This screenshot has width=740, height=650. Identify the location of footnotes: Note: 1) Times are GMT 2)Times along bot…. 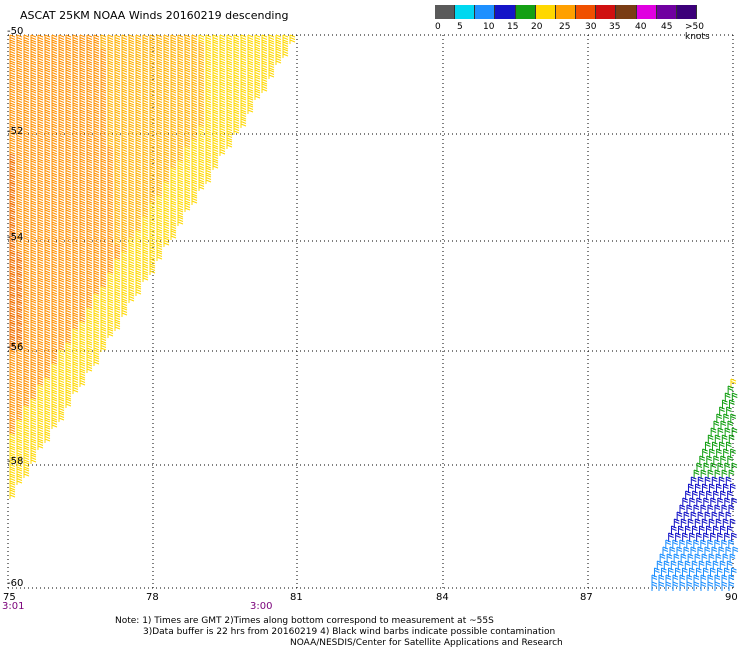
(339, 632).